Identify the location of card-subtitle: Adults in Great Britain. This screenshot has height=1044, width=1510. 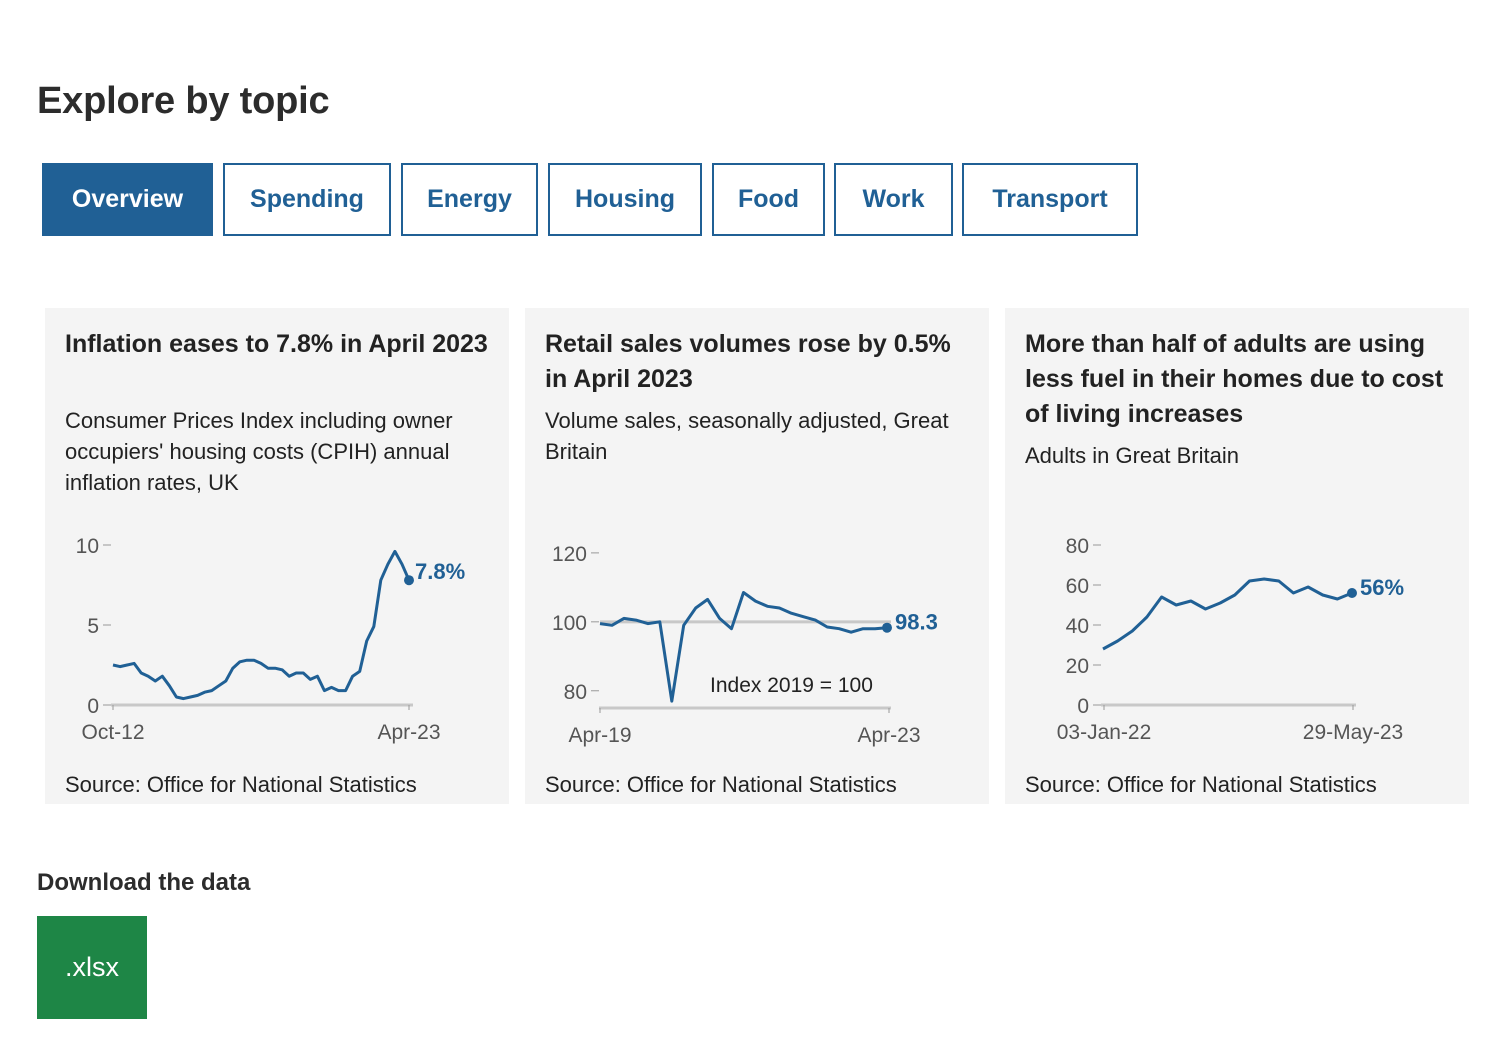
(1132, 455).